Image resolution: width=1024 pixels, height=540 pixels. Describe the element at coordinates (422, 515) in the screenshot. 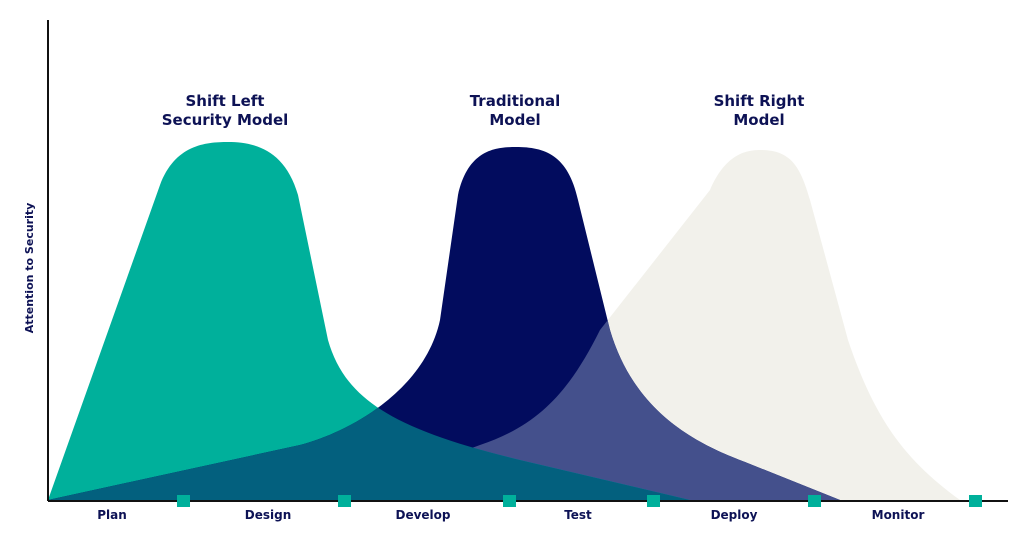

I see `phase-label-develop: Develop` at that location.